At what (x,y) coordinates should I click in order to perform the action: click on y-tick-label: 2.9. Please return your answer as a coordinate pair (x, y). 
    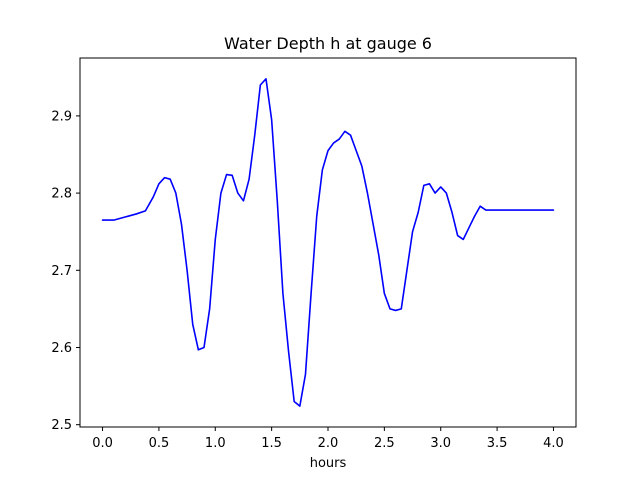
    Looking at the image, I should click on (61, 116).